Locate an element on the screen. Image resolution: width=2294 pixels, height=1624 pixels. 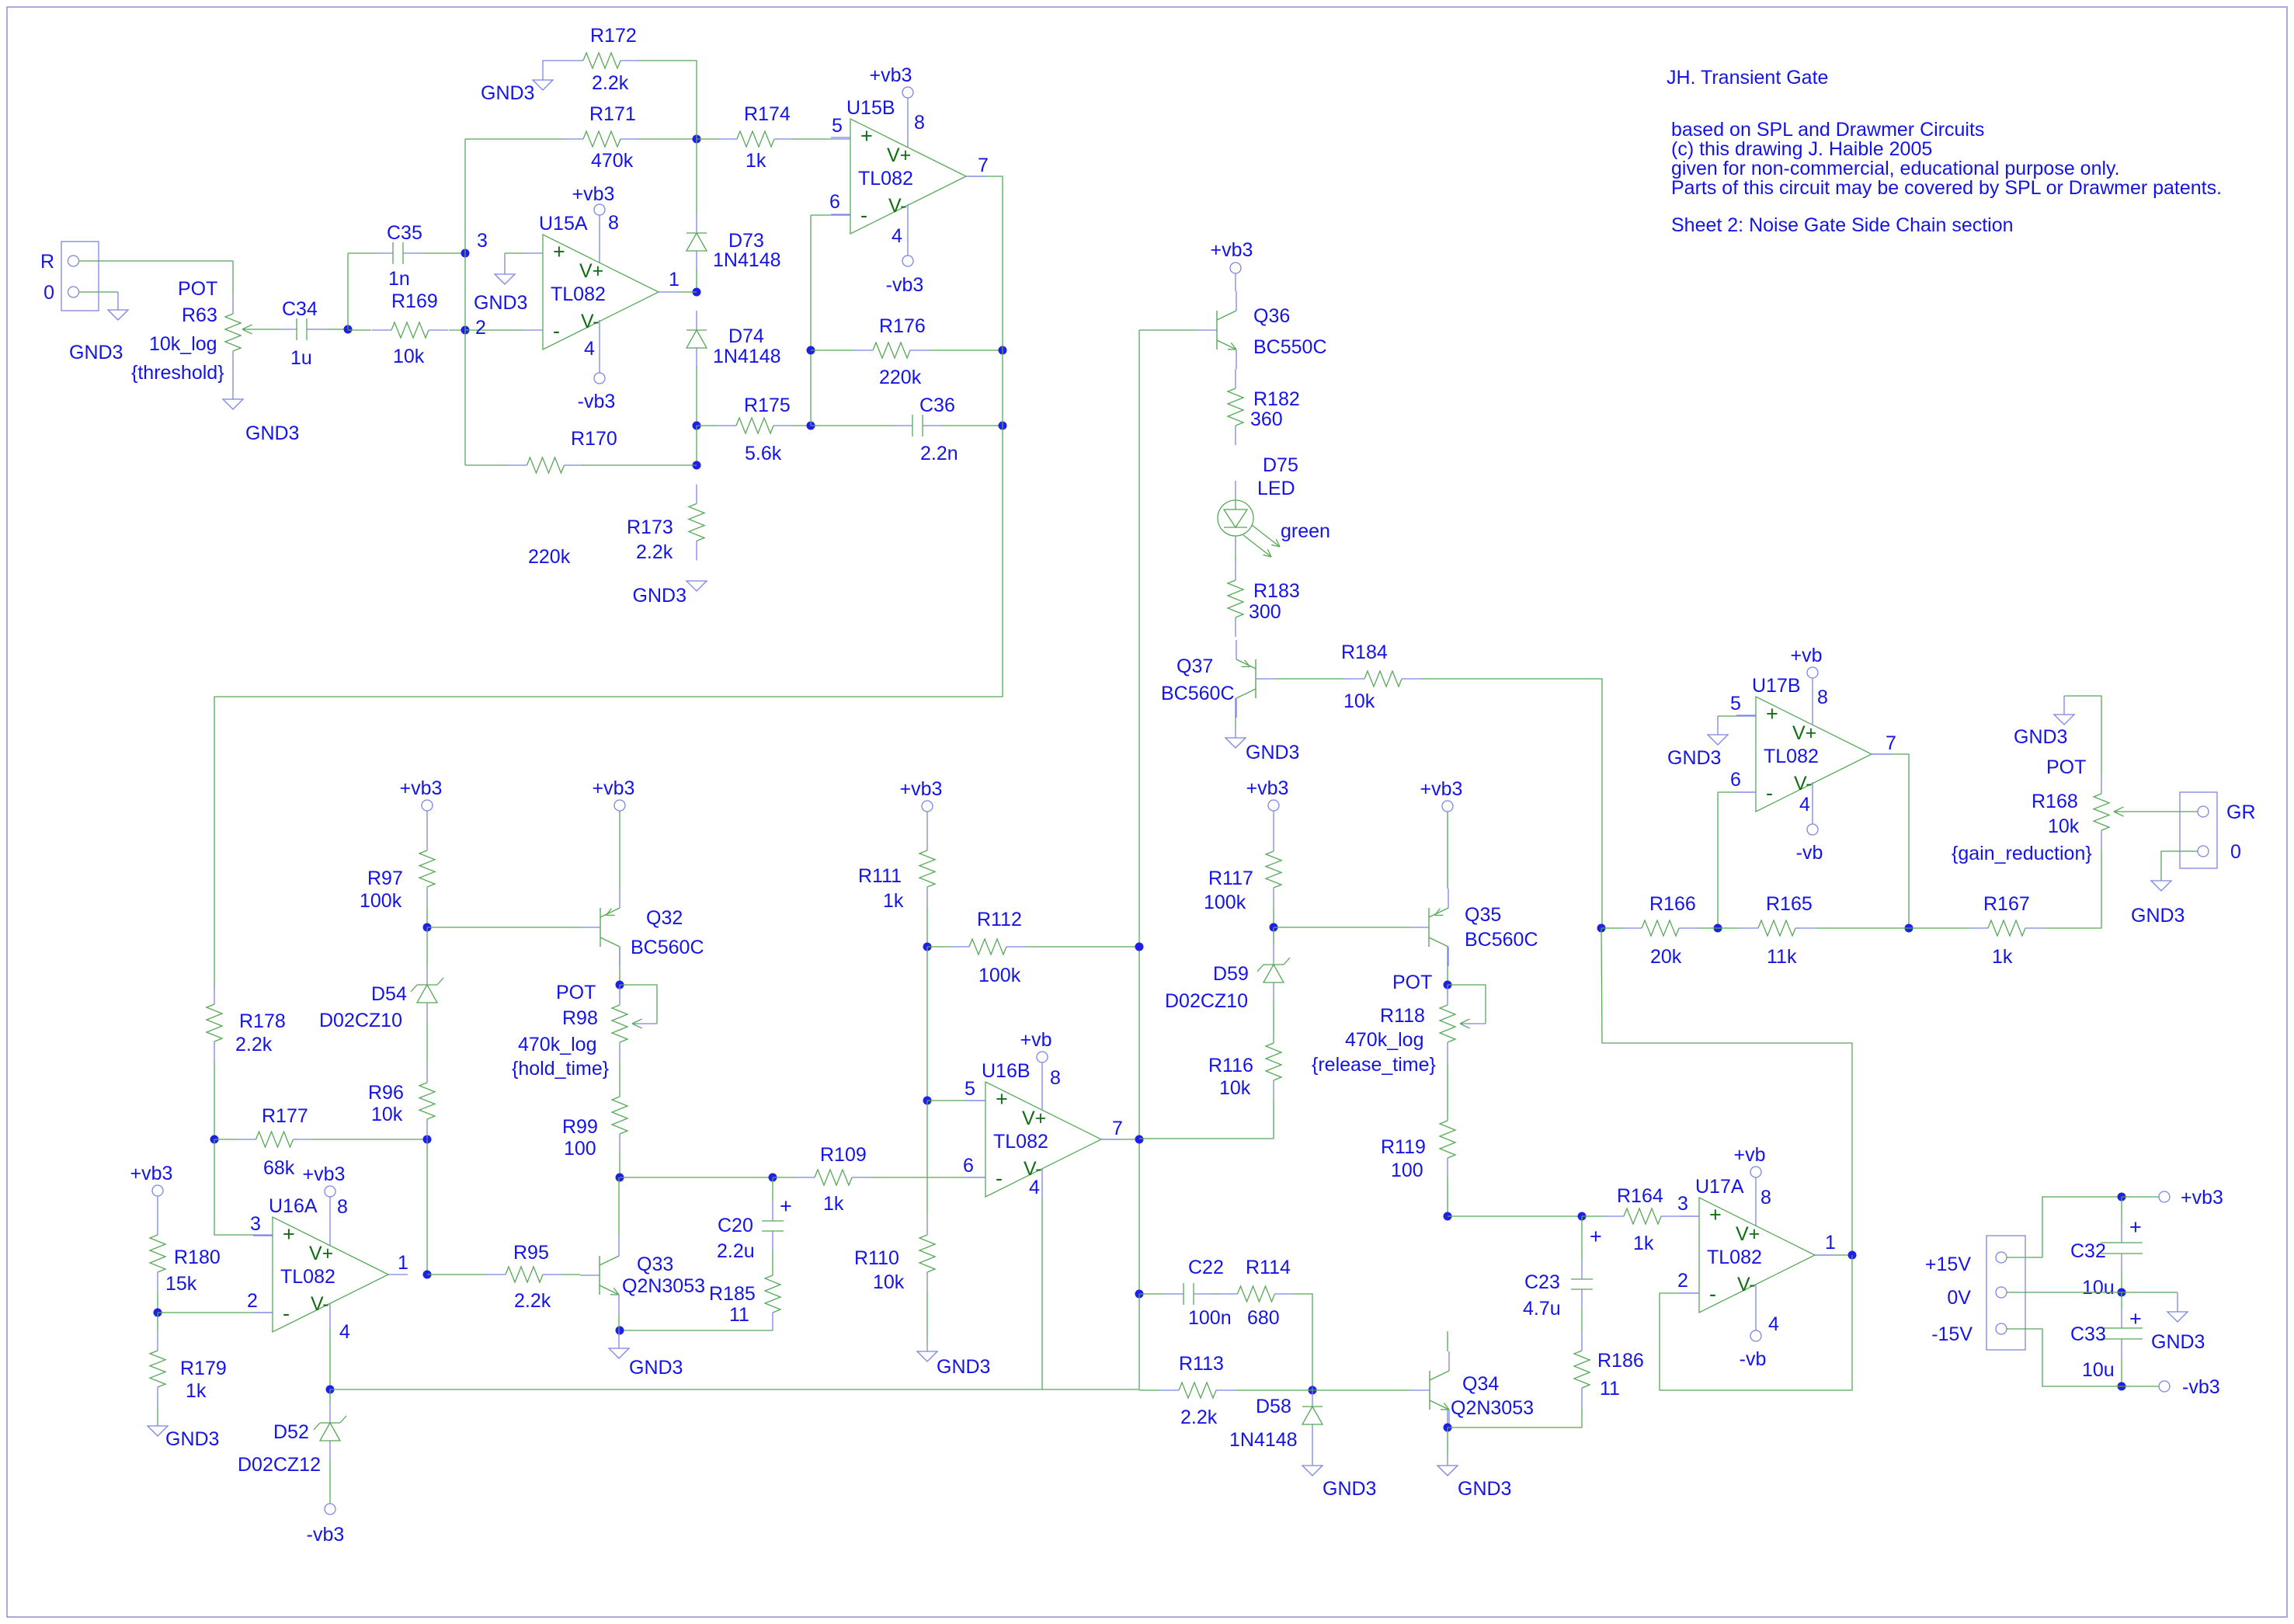
svg-text: R97 is located at coordinates (385, 878).